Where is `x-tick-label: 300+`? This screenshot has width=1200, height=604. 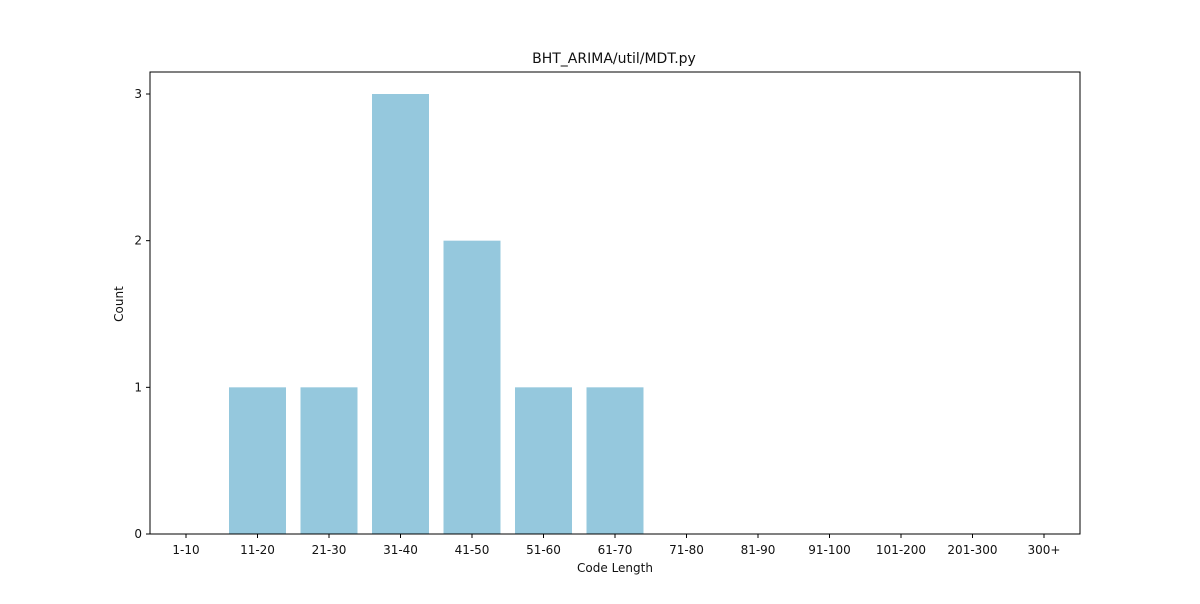 x-tick-label: 300+ is located at coordinates (1044, 550).